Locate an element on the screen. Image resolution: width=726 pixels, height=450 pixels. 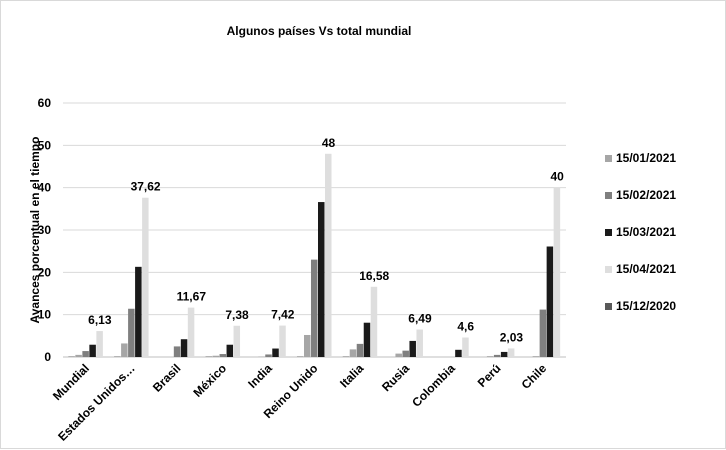
legend-item: 15/12/2020 is located at coordinates (640, 307).